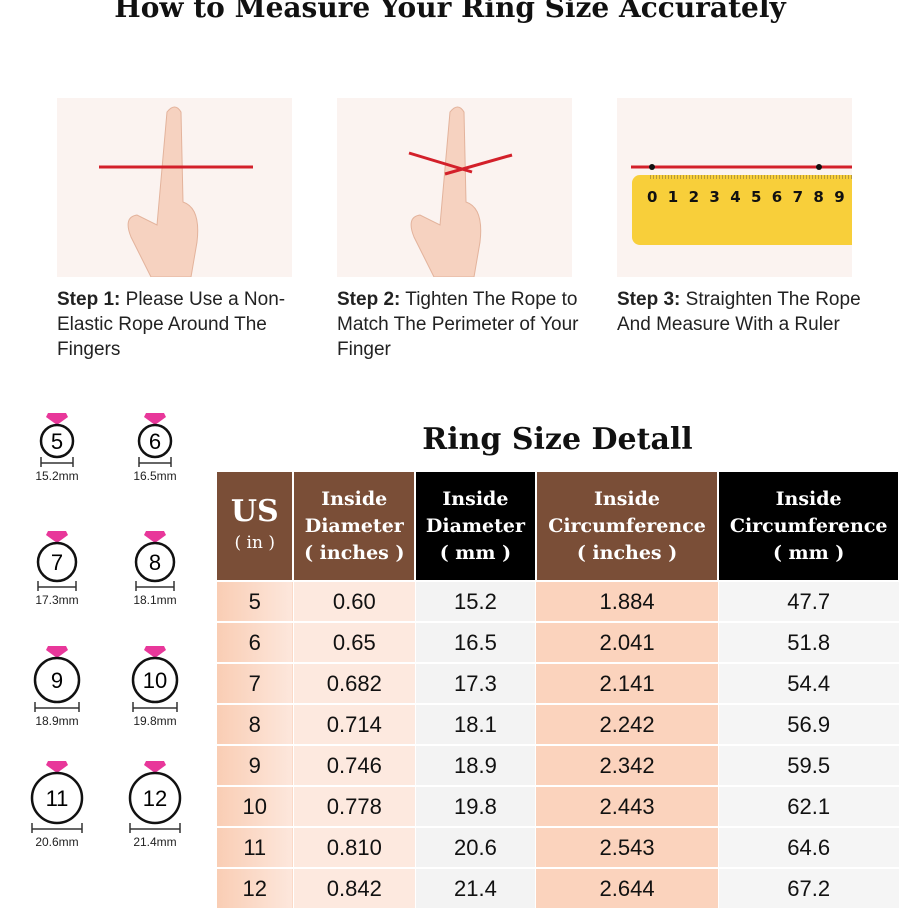 The width and height of the screenshot is (900, 910). I want to click on ring-diagram-12: 12 21.4mm, so click(155, 801).